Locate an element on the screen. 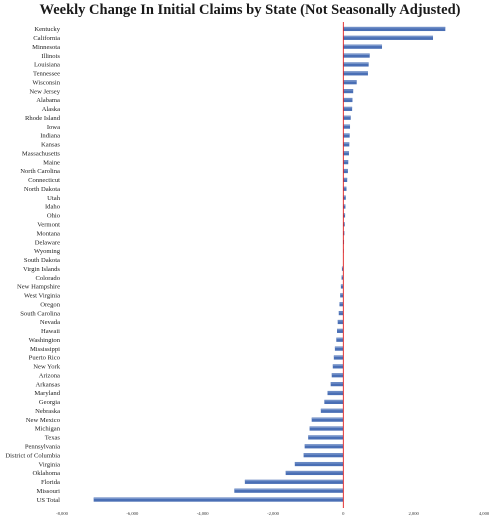  category-label: Vermont is located at coordinates (48, 225).